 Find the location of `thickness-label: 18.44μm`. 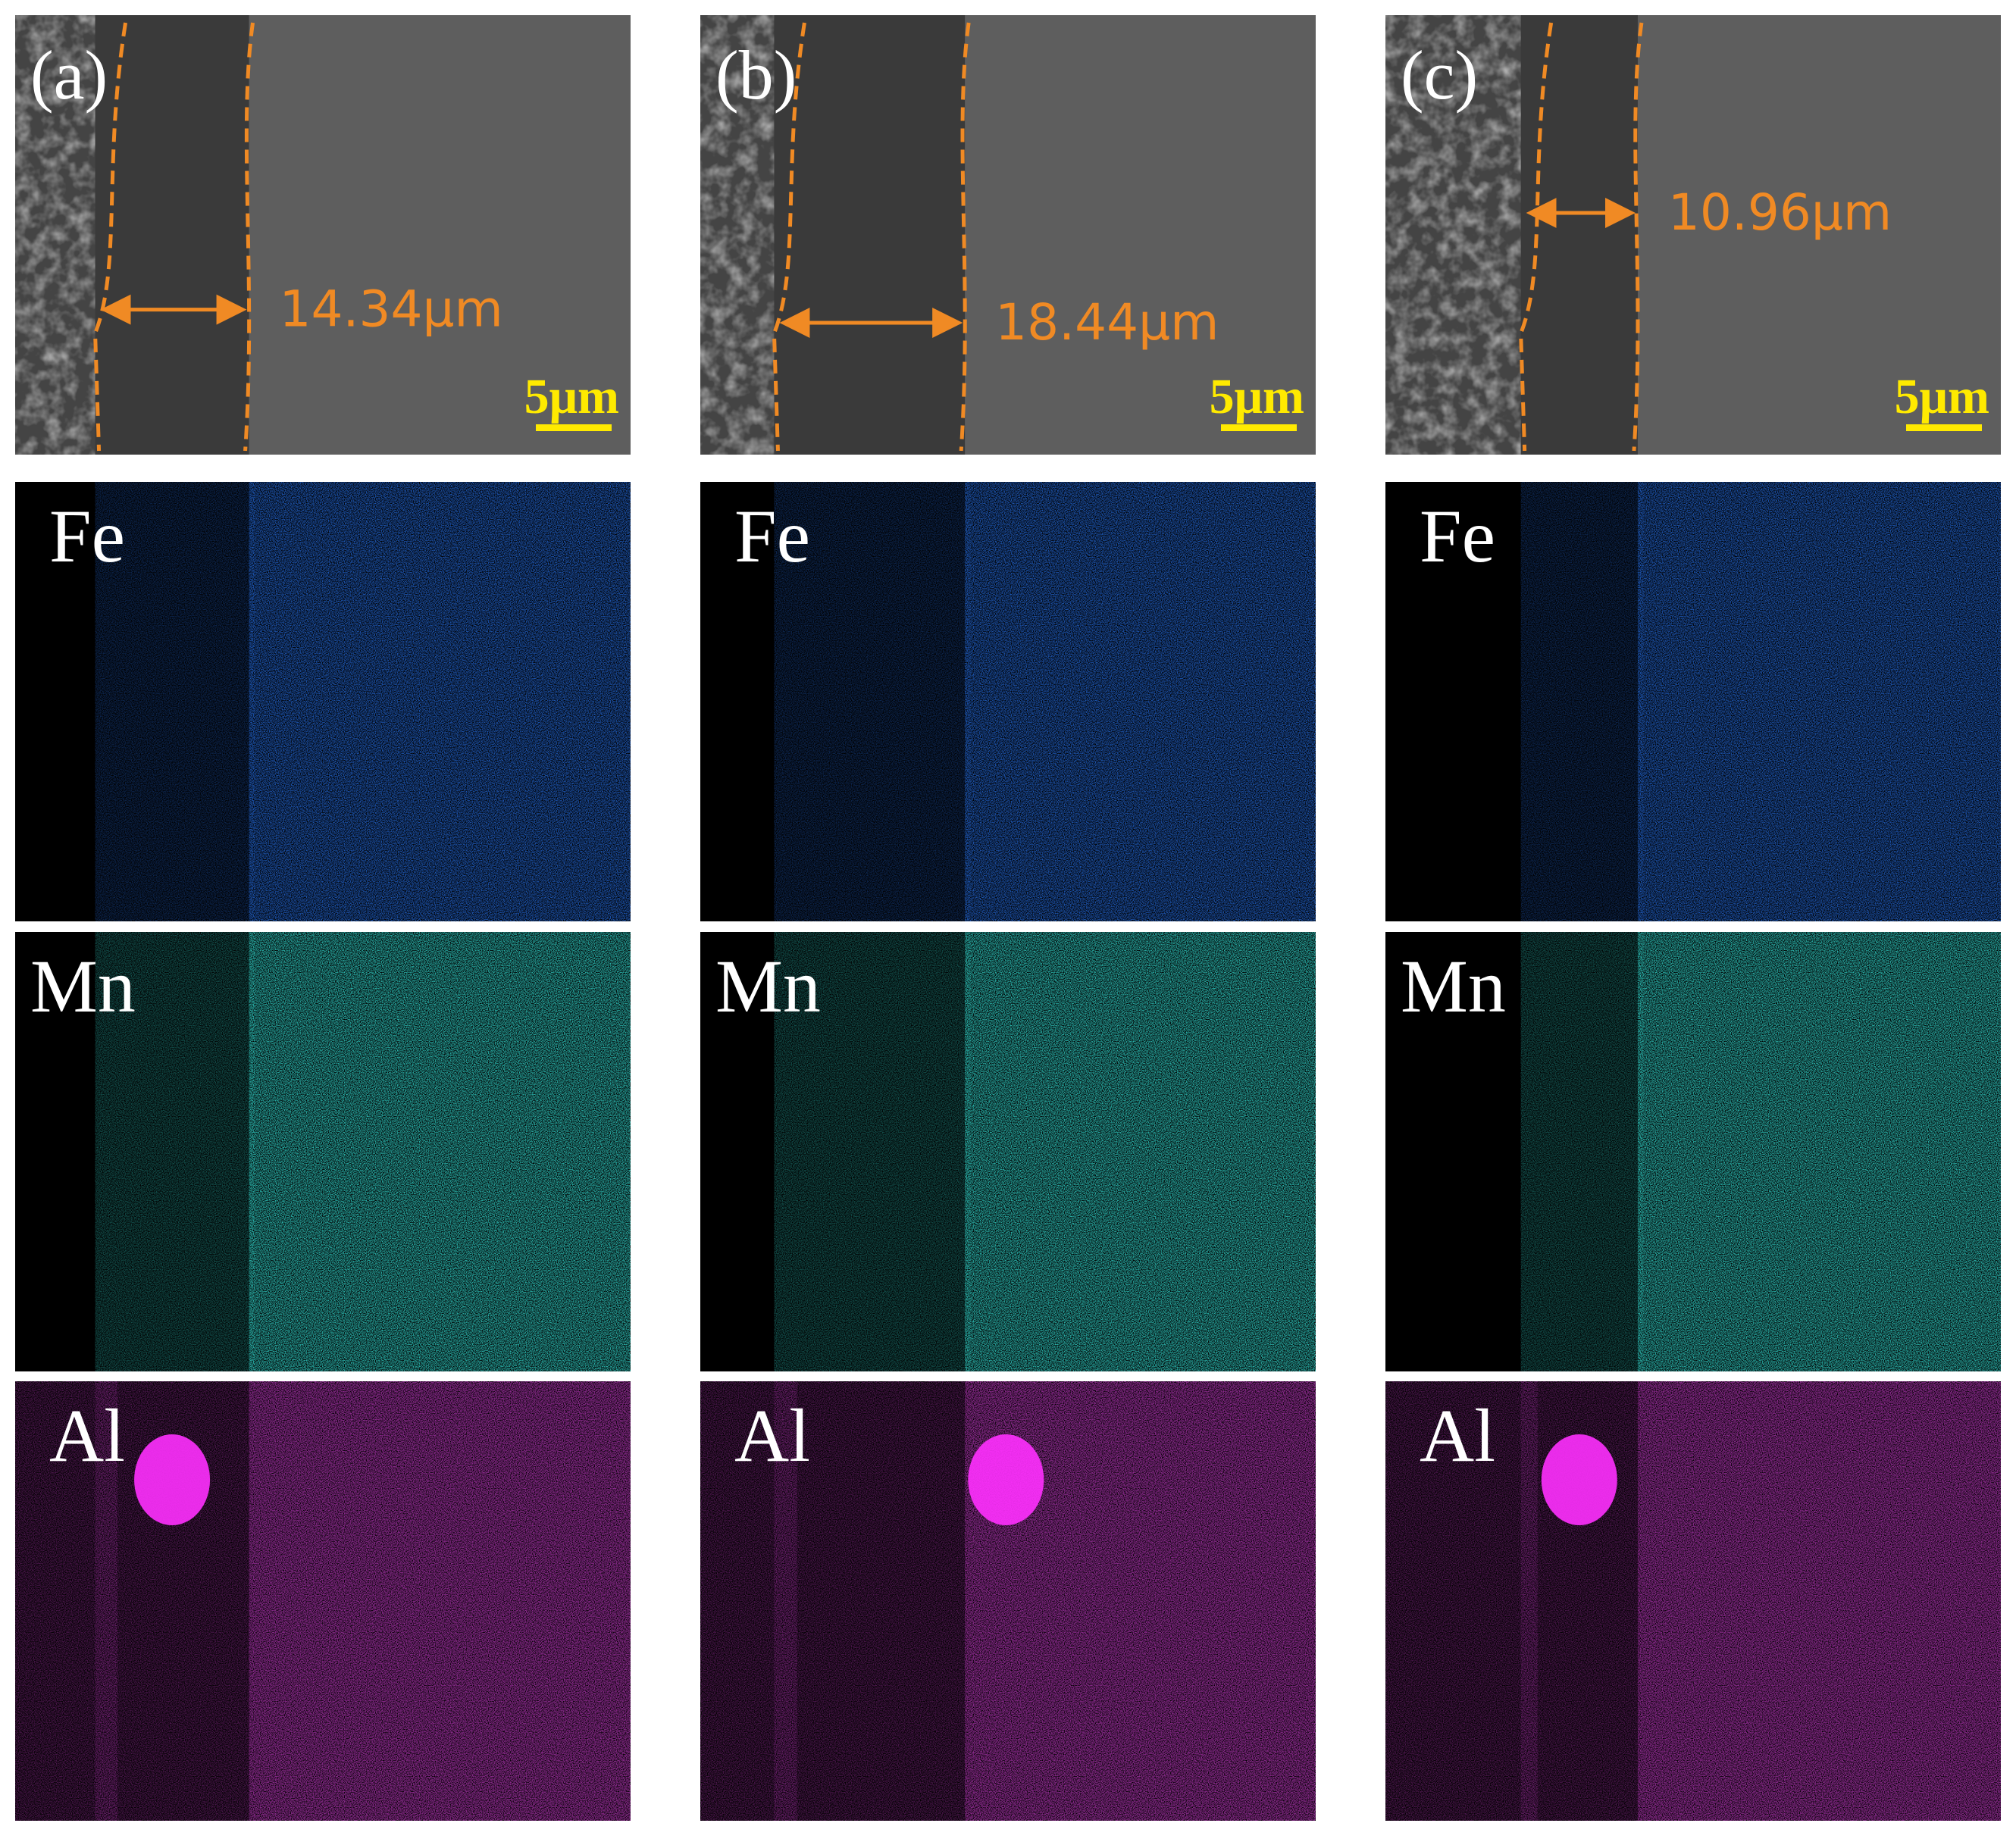

thickness-label: 18.44μm is located at coordinates (1107, 322).